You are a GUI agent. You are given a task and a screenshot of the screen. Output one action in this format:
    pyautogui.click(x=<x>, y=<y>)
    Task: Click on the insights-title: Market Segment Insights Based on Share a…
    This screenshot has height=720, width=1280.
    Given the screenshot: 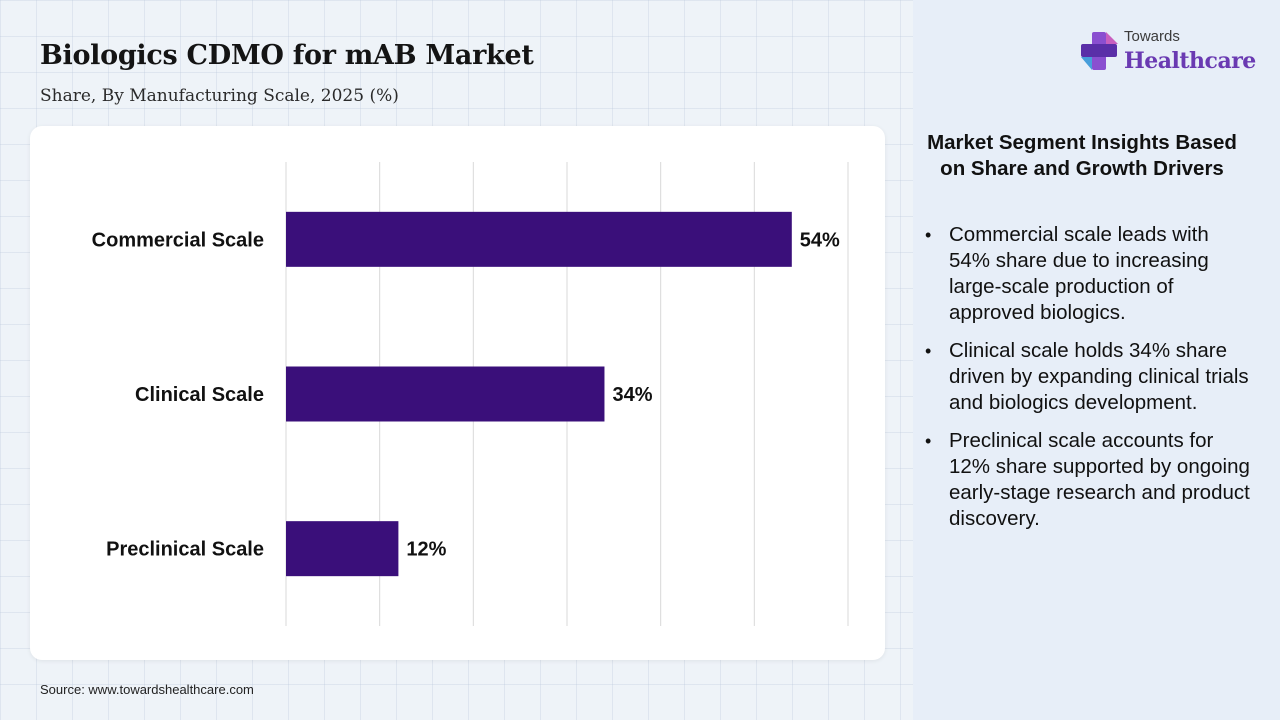 What is the action you would take?
    pyautogui.click(x=1082, y=155)
    